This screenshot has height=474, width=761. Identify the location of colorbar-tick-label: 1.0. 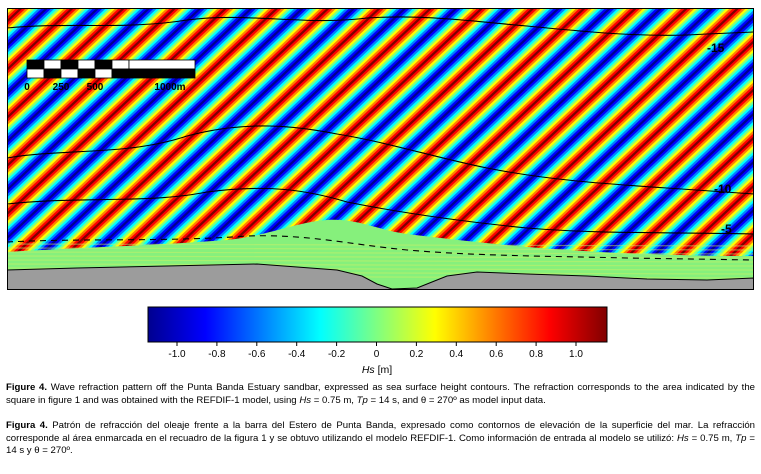
(576, 354).